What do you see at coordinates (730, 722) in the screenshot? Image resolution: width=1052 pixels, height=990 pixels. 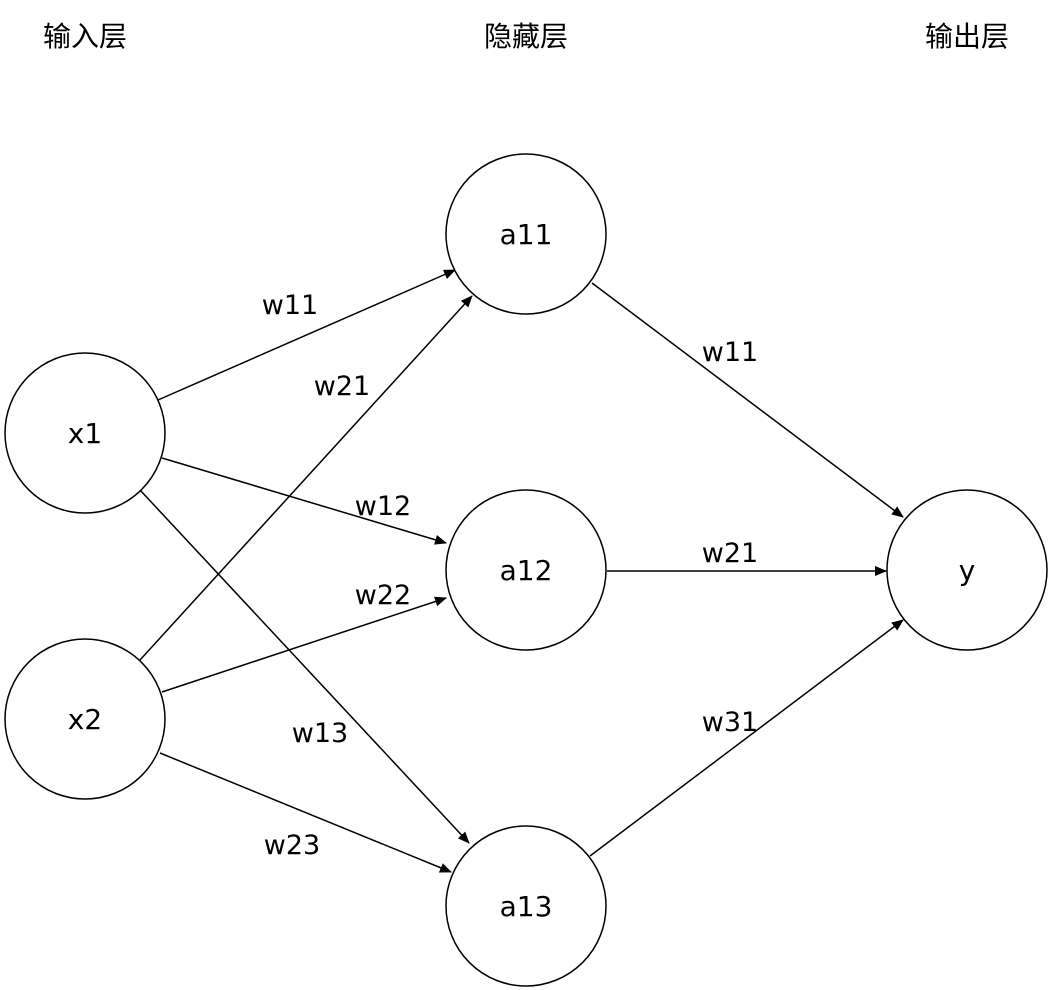 I see `edge-label-a13-y: w31` at bounding box center [730, 722].